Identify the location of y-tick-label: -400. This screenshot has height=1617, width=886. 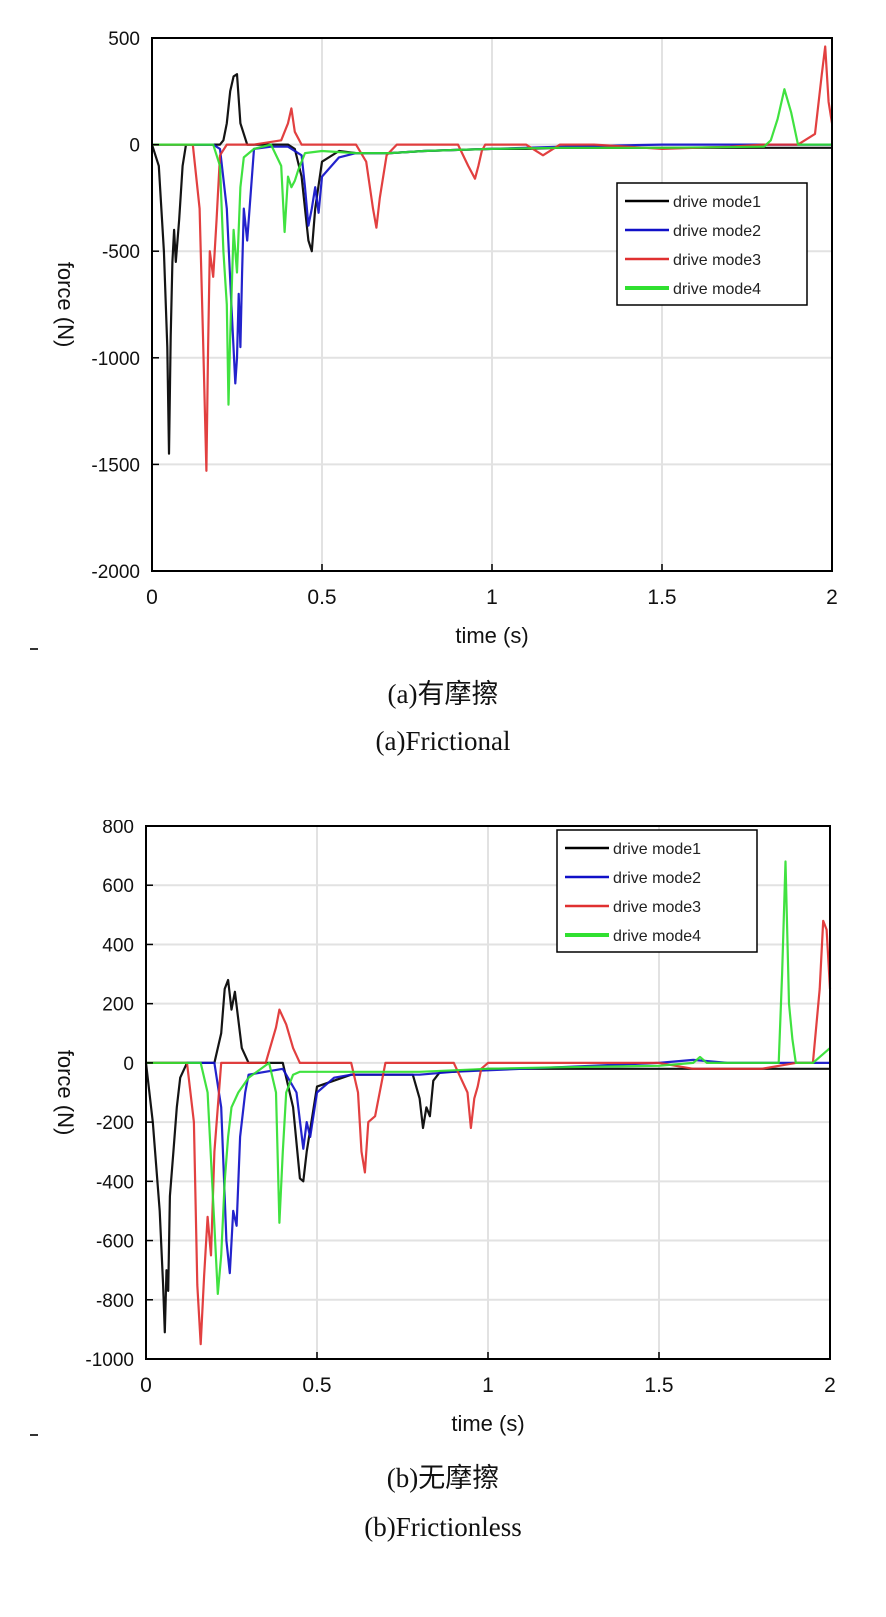
(115, 1182).